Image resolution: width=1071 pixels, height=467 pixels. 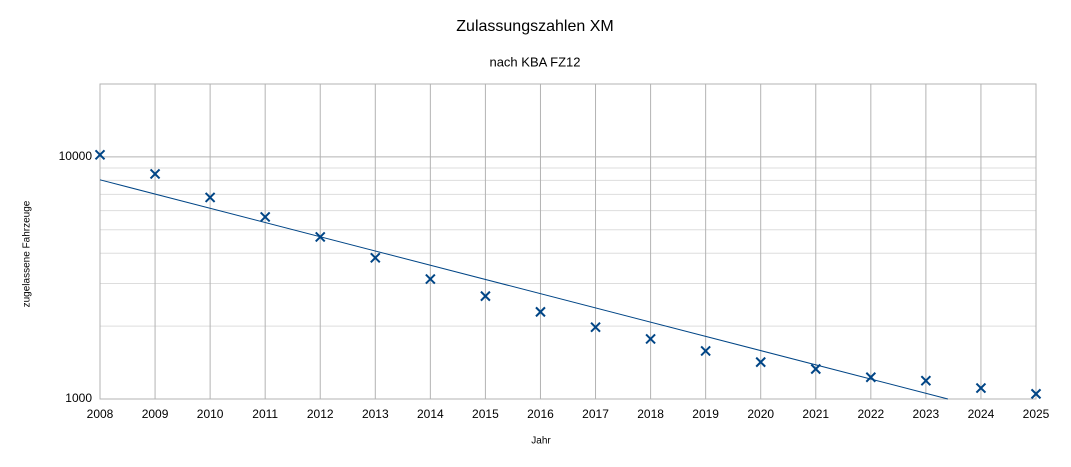 What do you see at coordinates (534, 26) in the screenshot?
I see `chart-title: Zulassungszahlen XM` at bounding box center [534, 26].